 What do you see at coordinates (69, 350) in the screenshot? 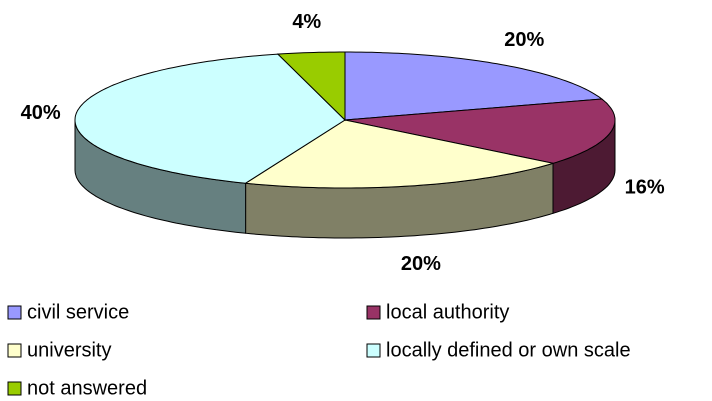
I see `legend-label: university` at bounding box center [69, 350].